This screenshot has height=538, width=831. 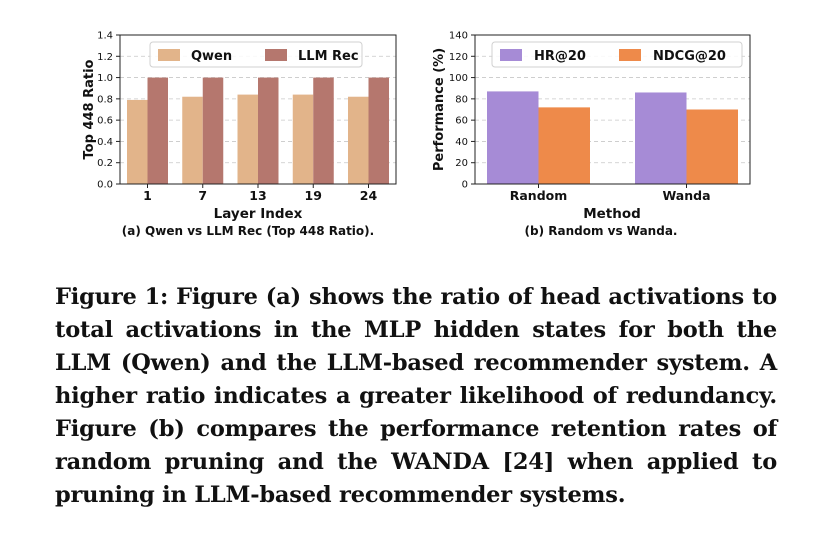 What do you see at coordinates (610, 193) in the screenshot?
I see `chart-b-xticks: Random Wanda` at bounding box center [610, 193].